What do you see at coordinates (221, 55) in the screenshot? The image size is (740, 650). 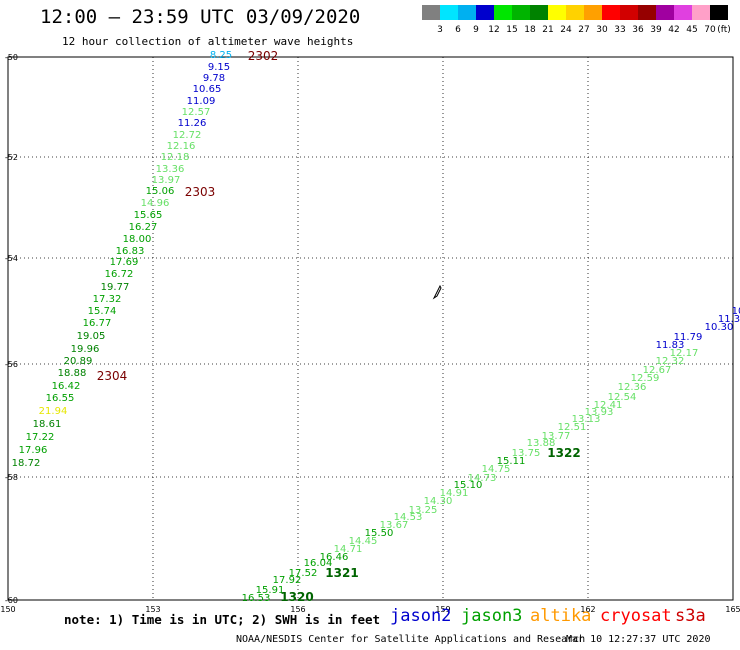 I see `wave-height-label: 8.25` at bounding box center [221, 55].